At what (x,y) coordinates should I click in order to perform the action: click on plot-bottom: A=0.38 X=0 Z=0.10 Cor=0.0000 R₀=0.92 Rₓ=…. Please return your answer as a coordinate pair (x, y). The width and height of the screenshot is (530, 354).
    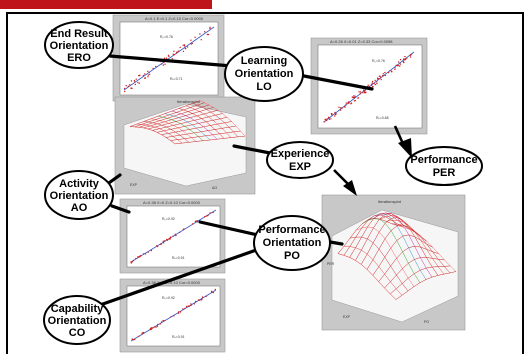
    Looking at the image, I should click on (172, 315).